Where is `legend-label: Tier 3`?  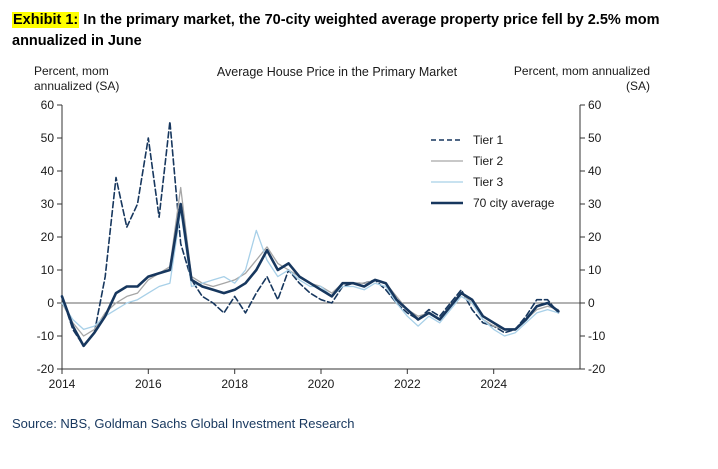 legend-label: Tier 3 is located at coordinates (488, 181).